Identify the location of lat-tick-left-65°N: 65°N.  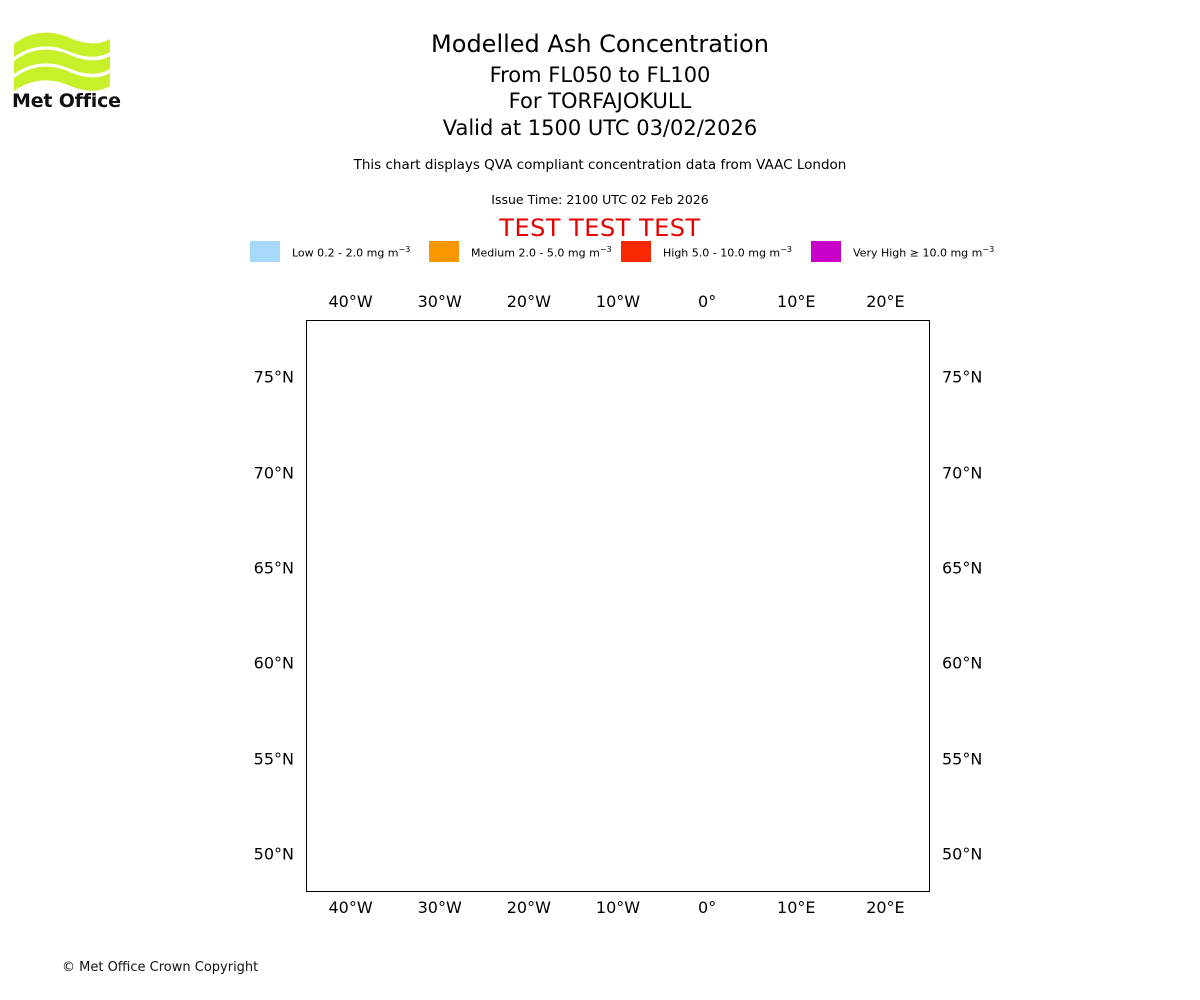
(273, 568).